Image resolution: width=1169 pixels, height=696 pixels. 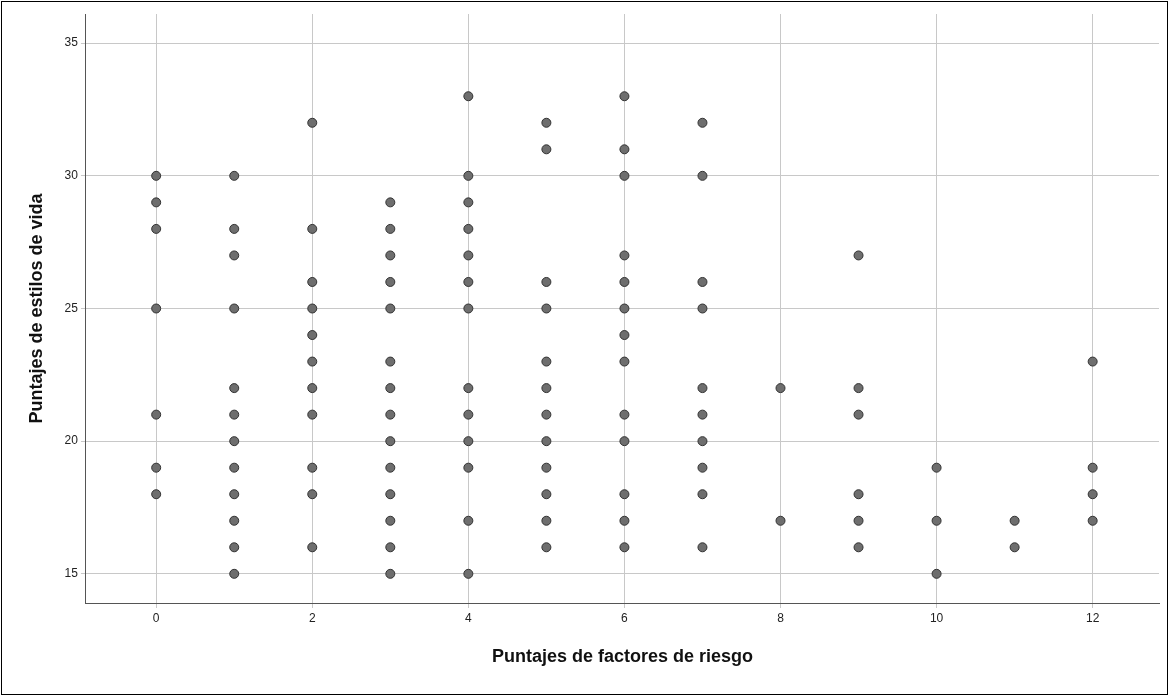 What do you see at coordinates (35, 308) in the screenshot?
I see `y-axis-title: Puntajes de estilos de vida` at bounding box center [35, 308].